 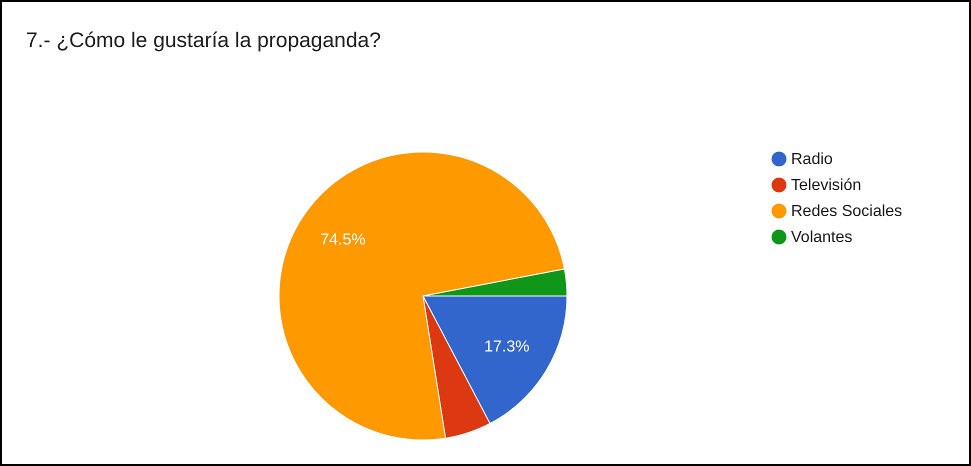 What do you see at coordinates (343, 240) in the screenshot?
I see `data-label: 74.5%` at bounding box center [343, 240].